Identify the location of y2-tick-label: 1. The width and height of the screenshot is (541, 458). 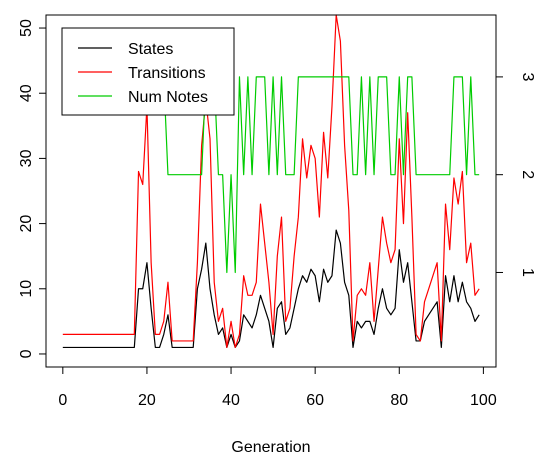
(527, 272).